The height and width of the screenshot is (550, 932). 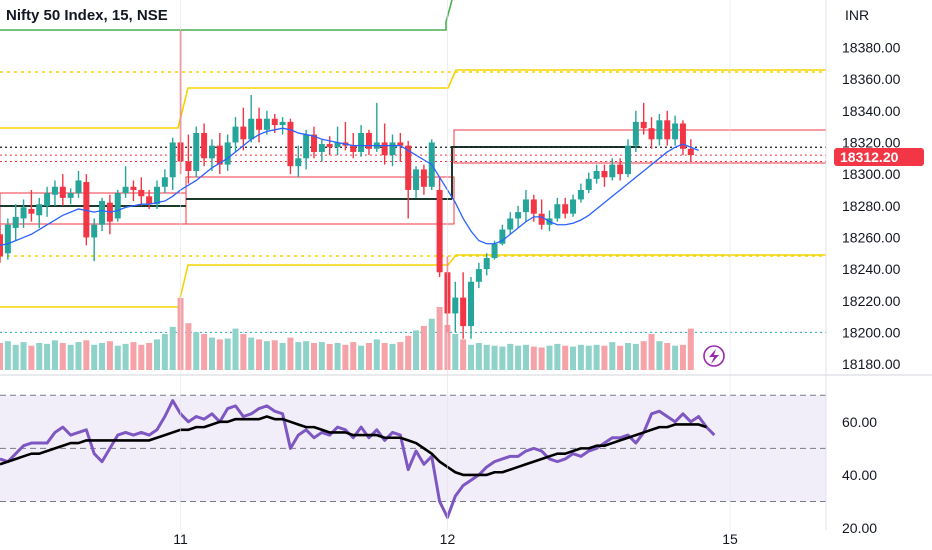 I want to click on time-tick-label: 12, so click(x=448, y=539).